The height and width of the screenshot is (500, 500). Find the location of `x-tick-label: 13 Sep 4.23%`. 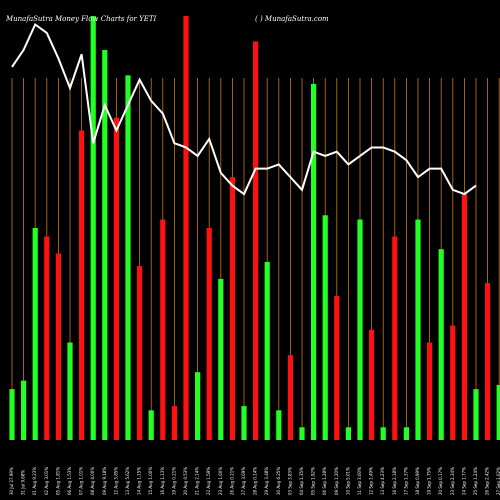

x-tick-label: 13 Sep 4.23% is located at coordinates (382, 481).